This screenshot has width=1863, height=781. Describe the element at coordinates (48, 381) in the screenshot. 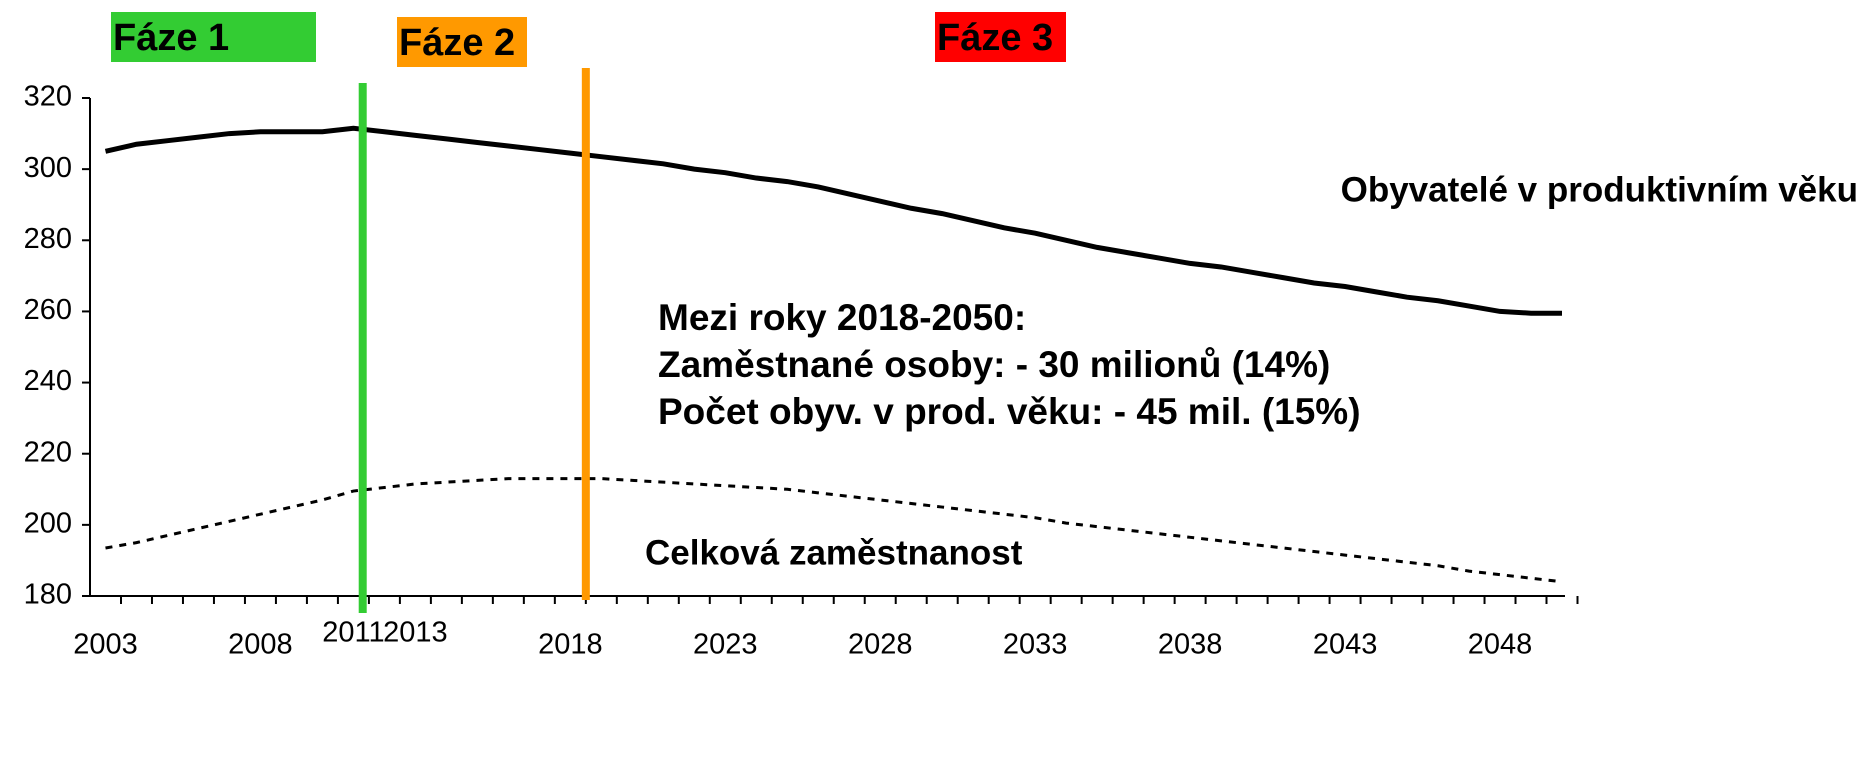

I see `y-tick-label: 240` at that location.